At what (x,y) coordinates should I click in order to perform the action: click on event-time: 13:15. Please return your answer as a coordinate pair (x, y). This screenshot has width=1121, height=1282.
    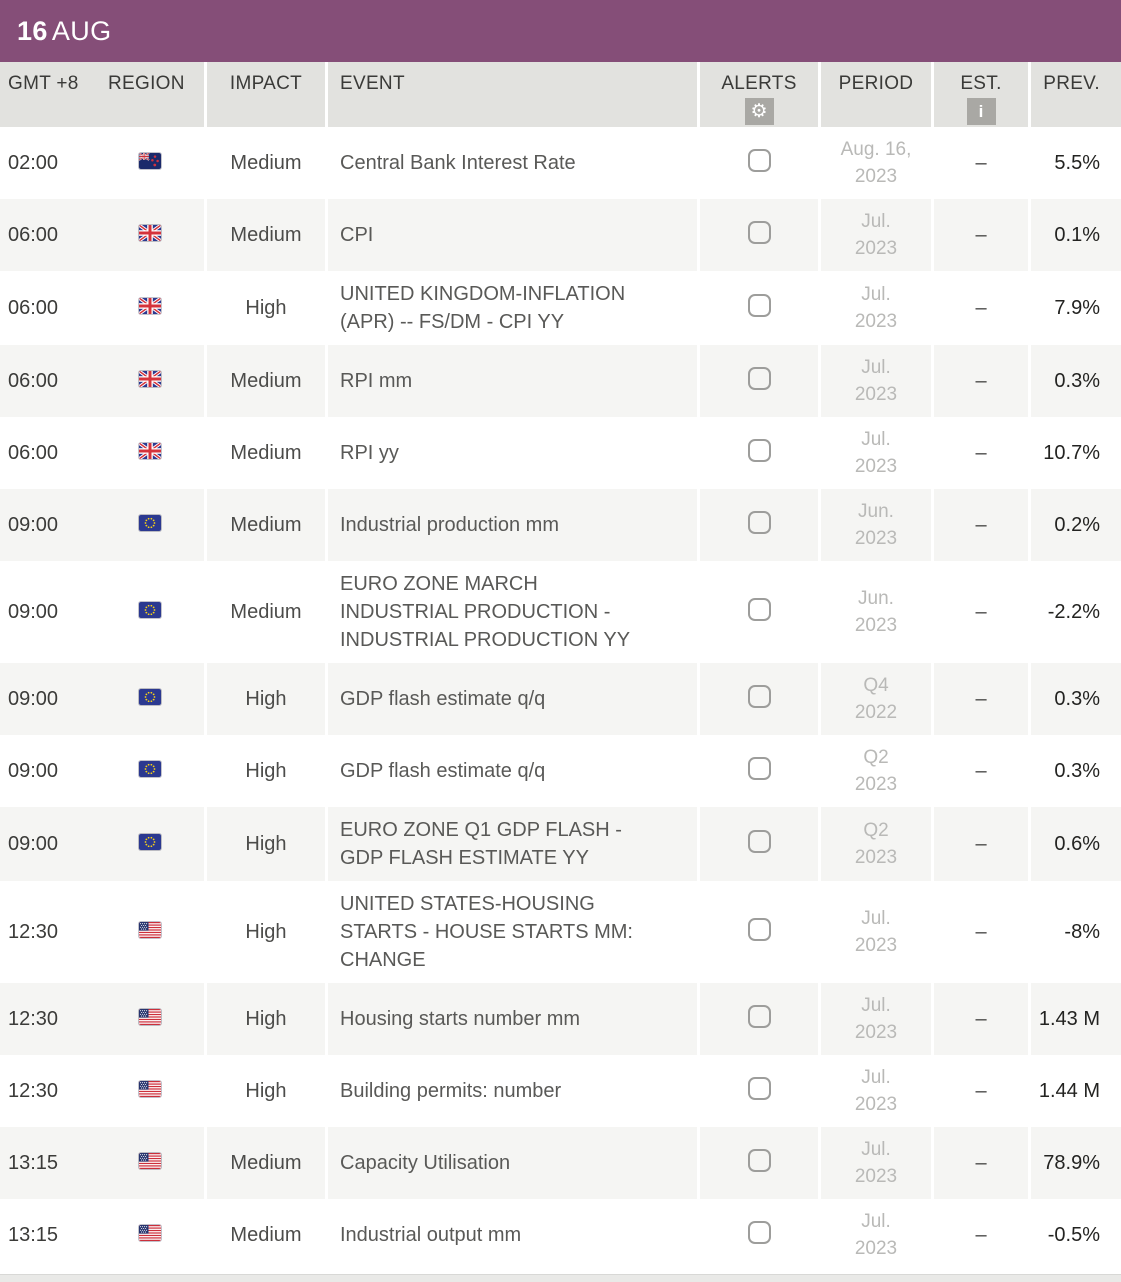
    Looking at the image, I should click on (48, 1235).